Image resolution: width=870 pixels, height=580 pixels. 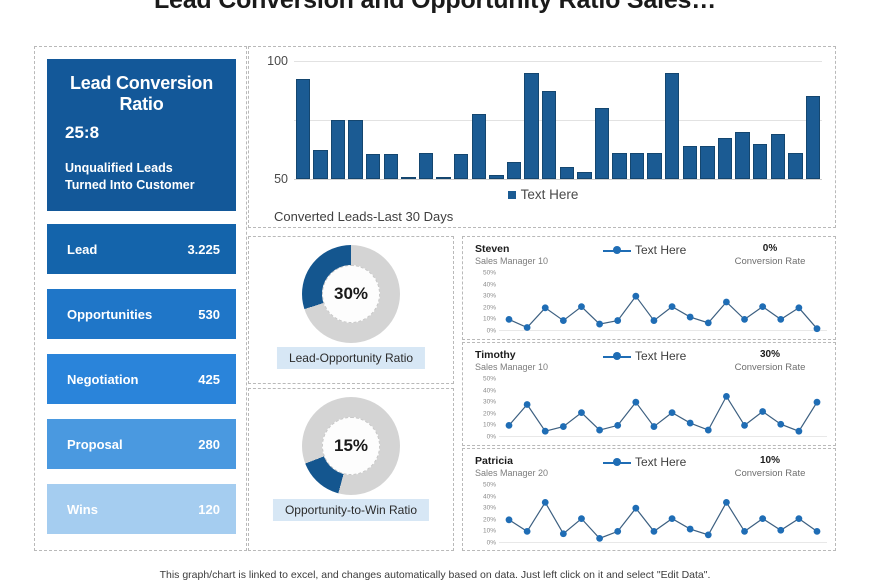 I want to click on bar-series, so click(x=558, y=120).